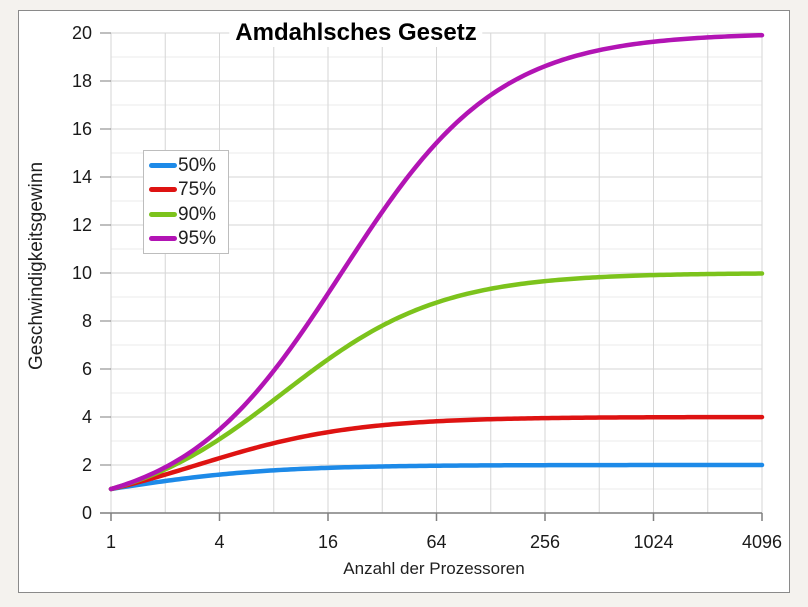  I want to click on legend: 50% 75% 90% 95%, so click(186, 202).